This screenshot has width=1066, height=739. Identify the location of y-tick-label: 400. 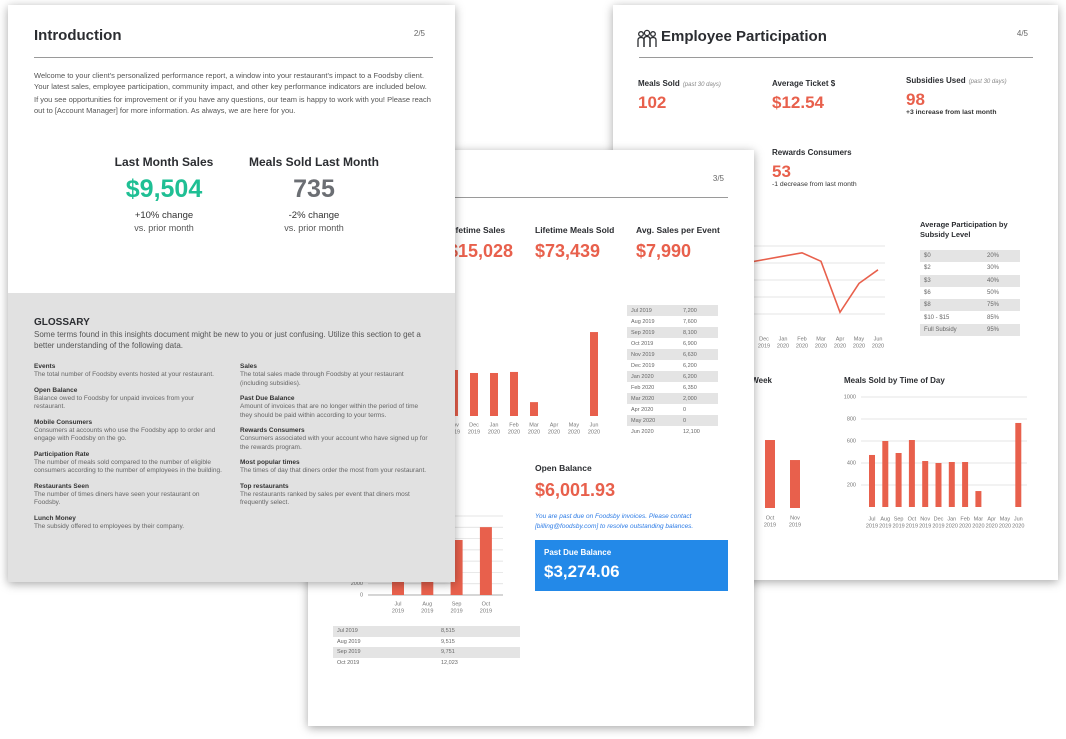
(851, 463).